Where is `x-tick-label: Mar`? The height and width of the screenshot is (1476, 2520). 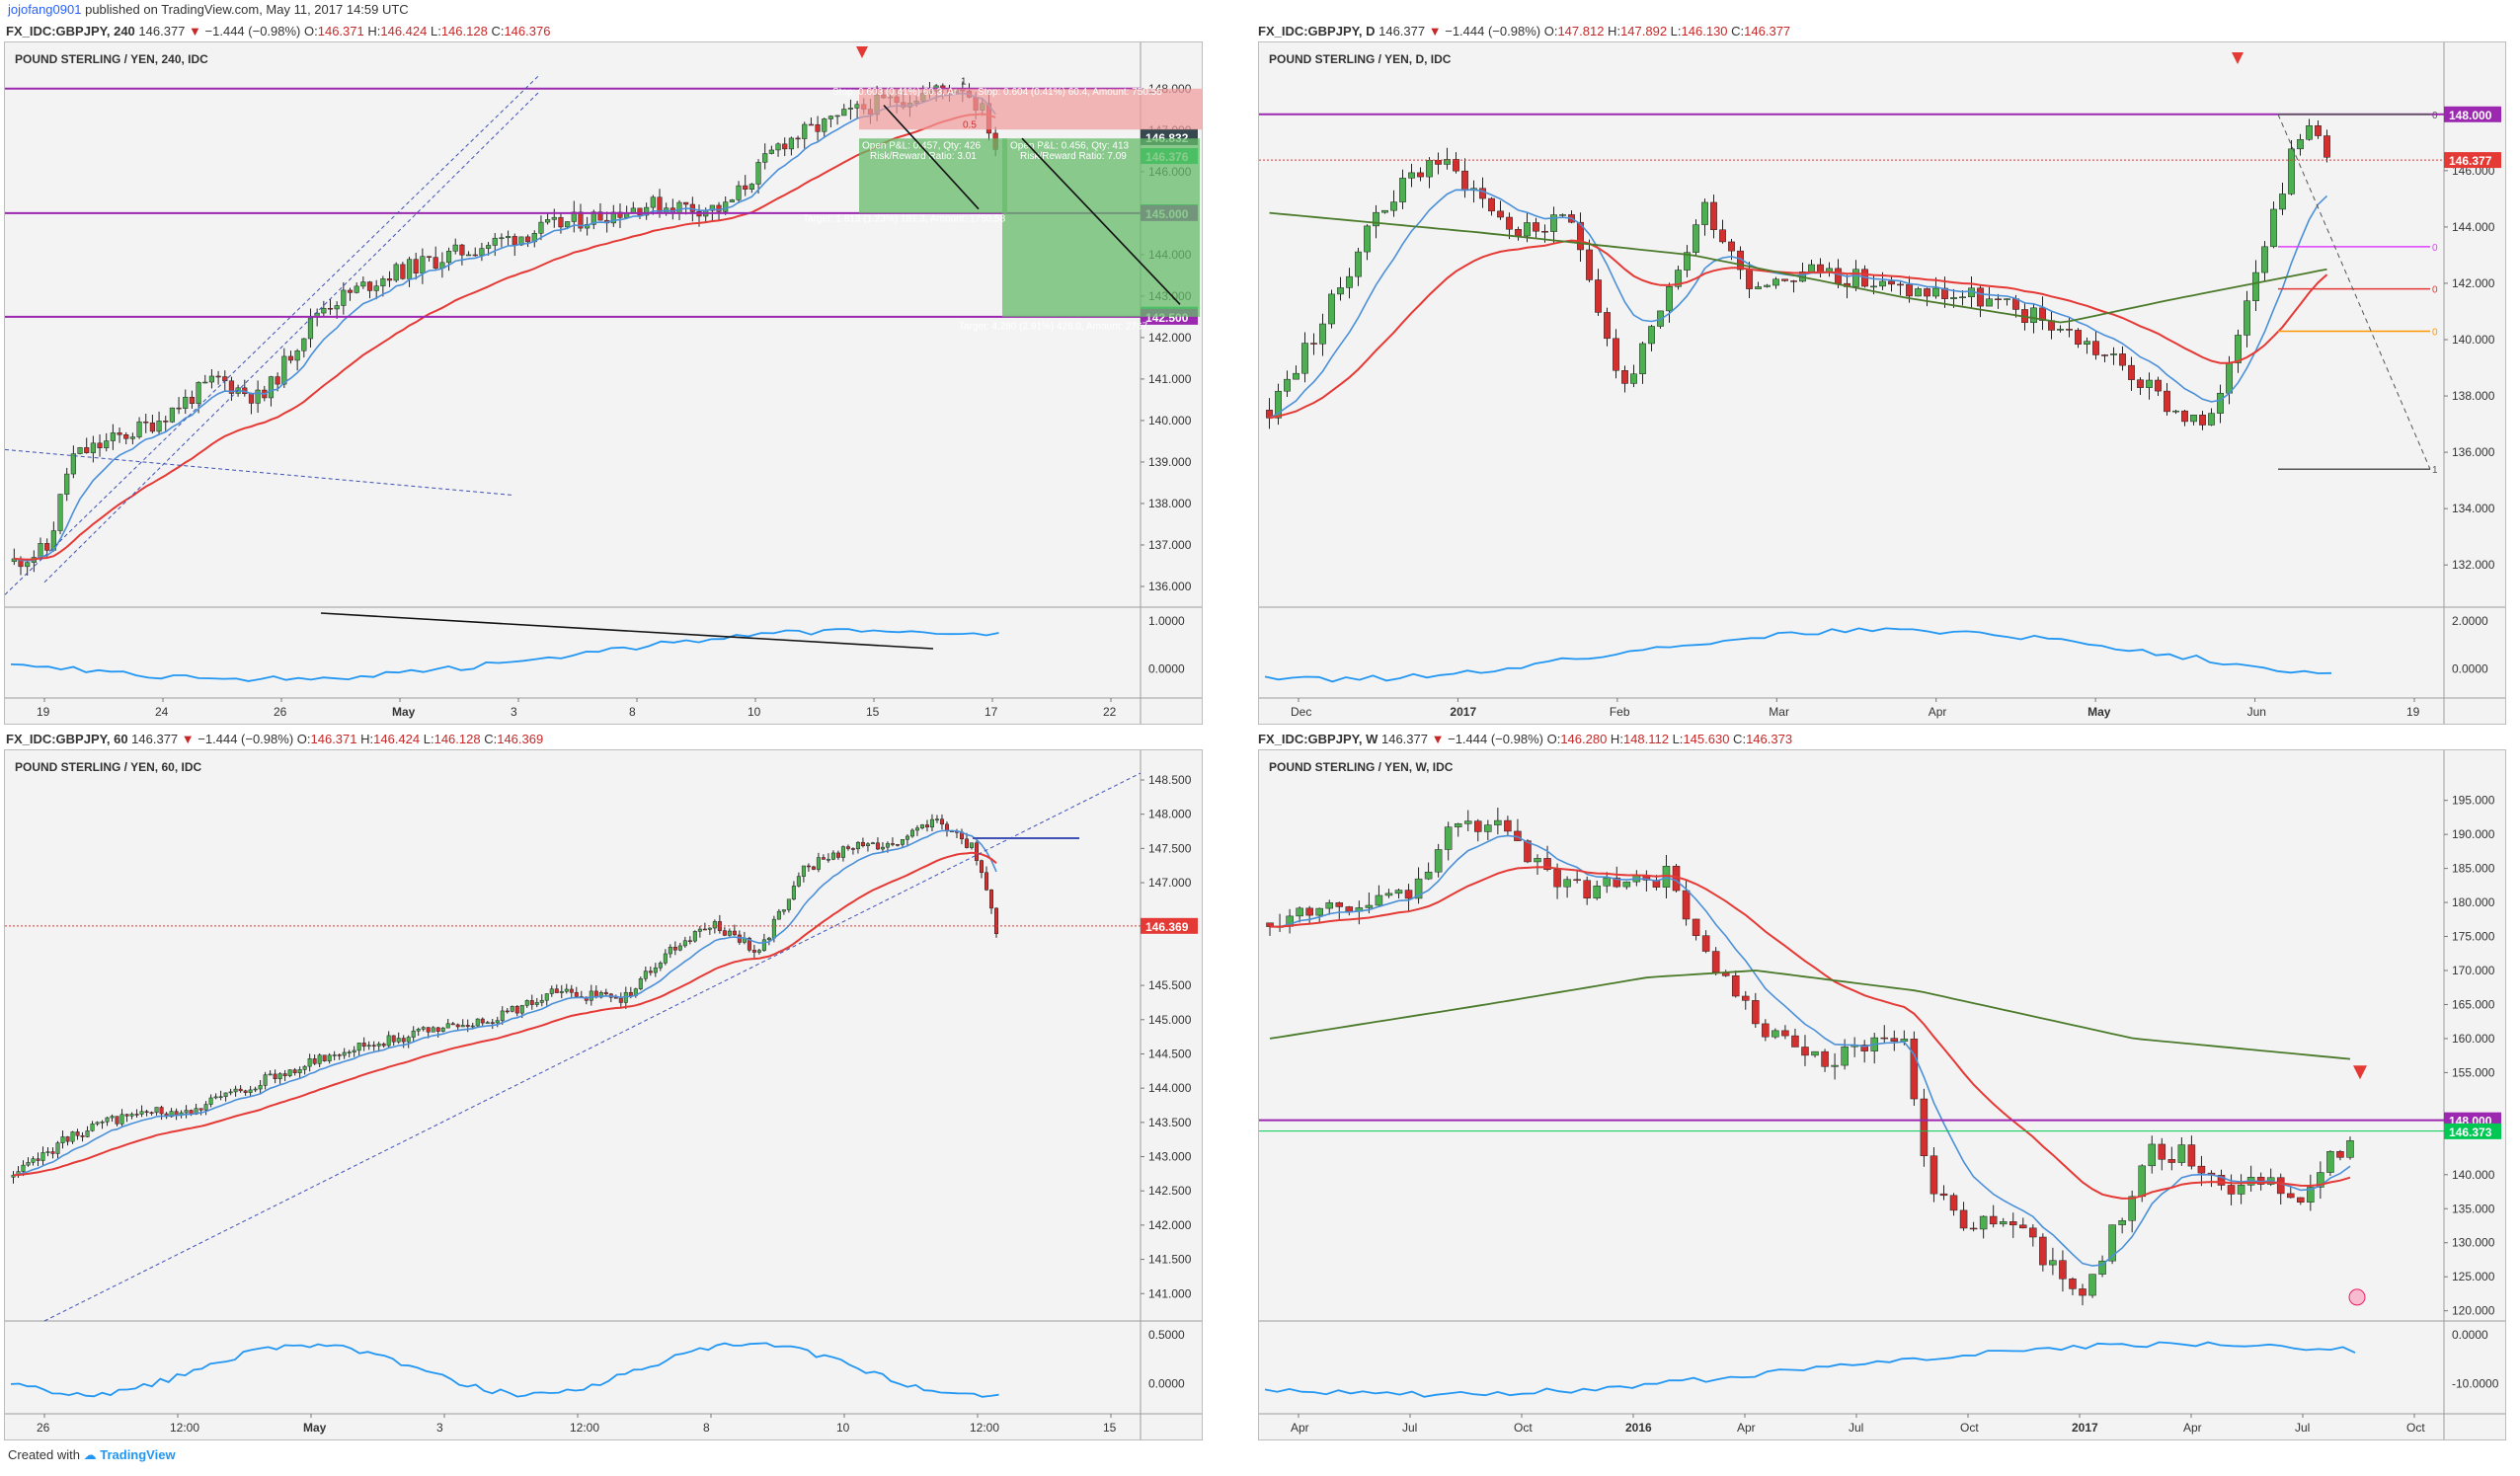 x-tick-label: Mar is located at coordinates (1779, 712).